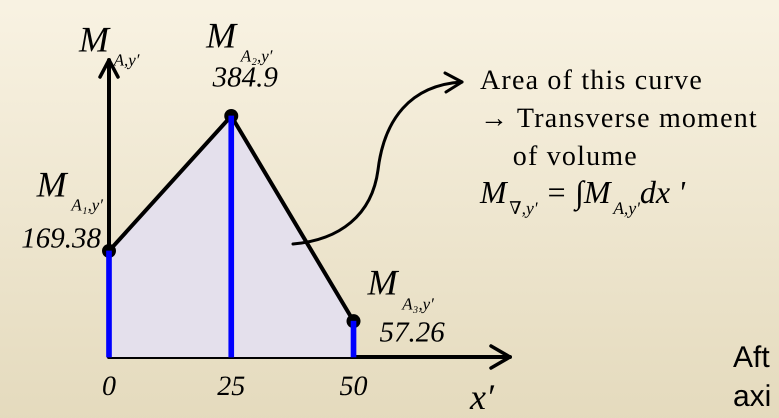 Image resolution: width=779 pixels, height=418 pixels. Describe the element at coordinates (752, 377) in the screenshot. I see `text: Aft axi` at that location.